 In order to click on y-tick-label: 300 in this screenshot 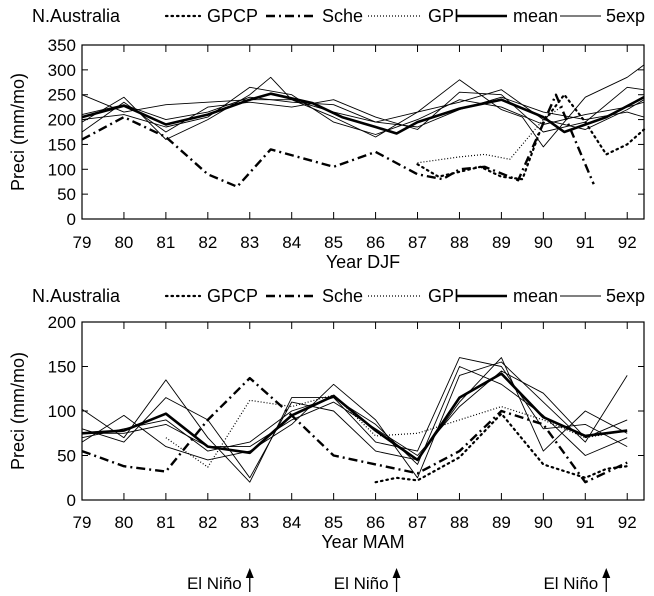, I will do `click(62, 70)`.